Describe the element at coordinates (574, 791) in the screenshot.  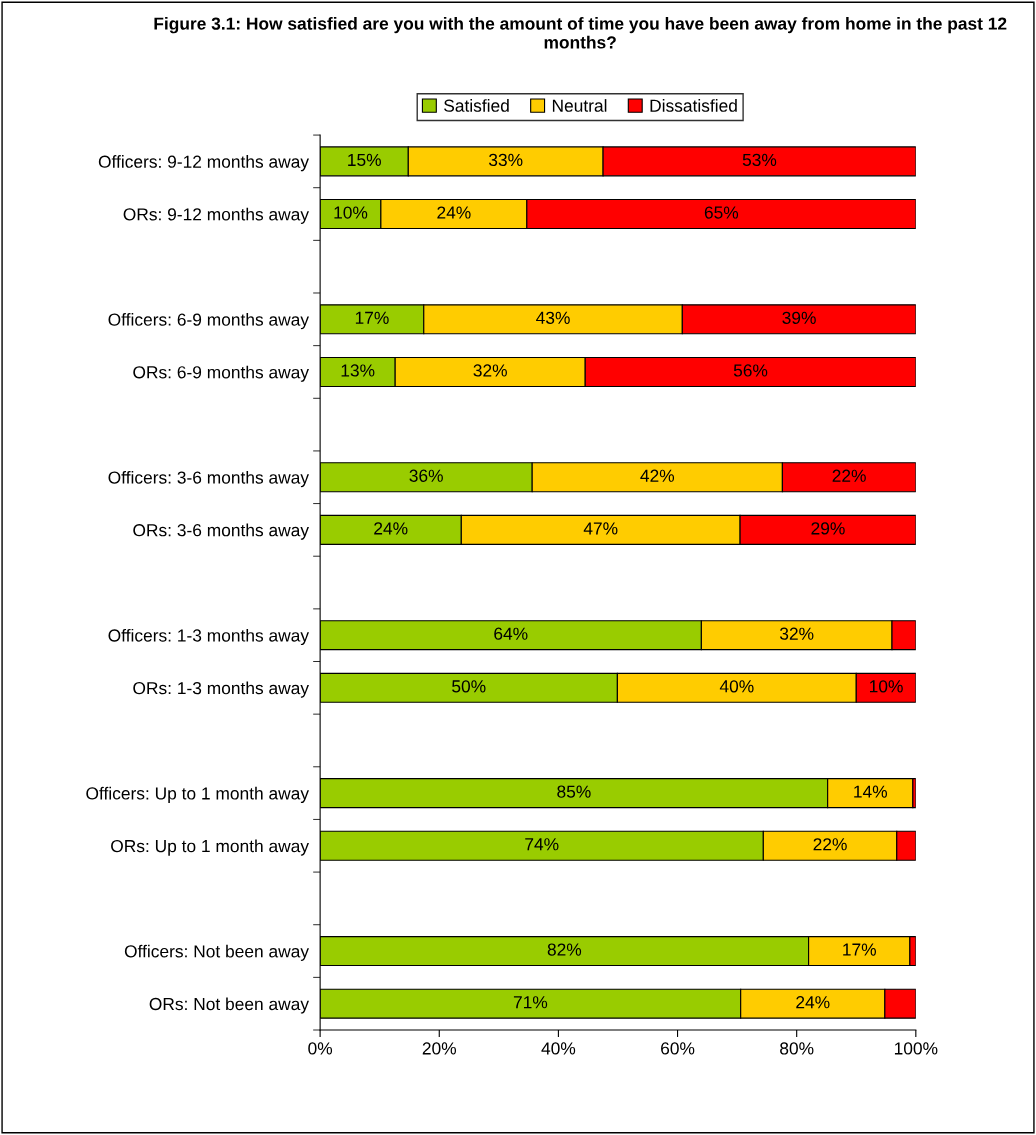
I see `data-label: 85%` at that location.